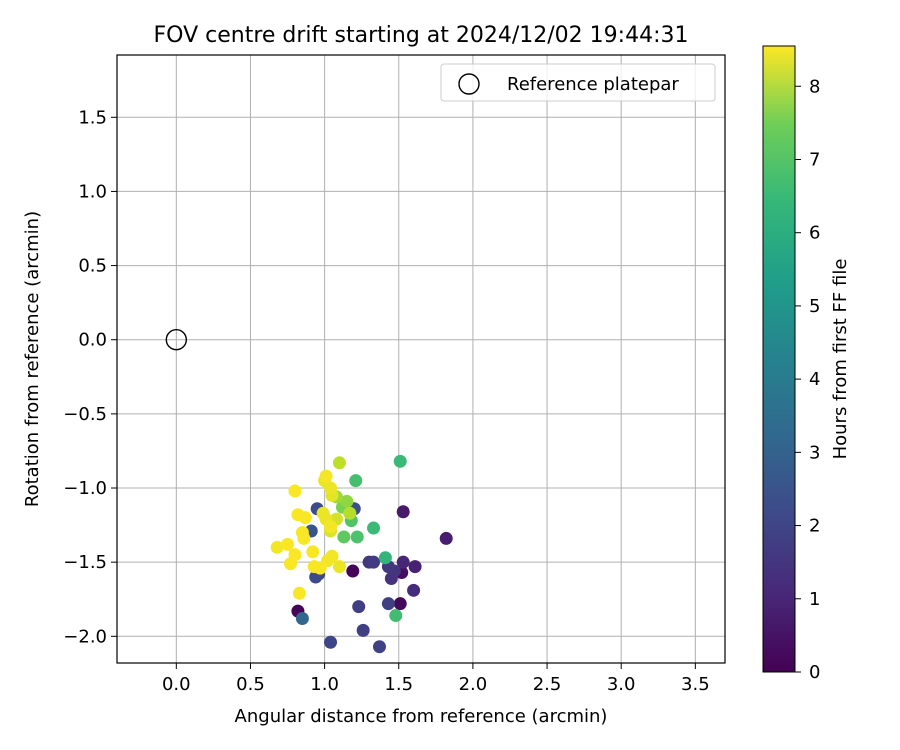 This screenshot has height=750, width=900. I want to click on y-tick-label: 1.0, so click(92, 191).